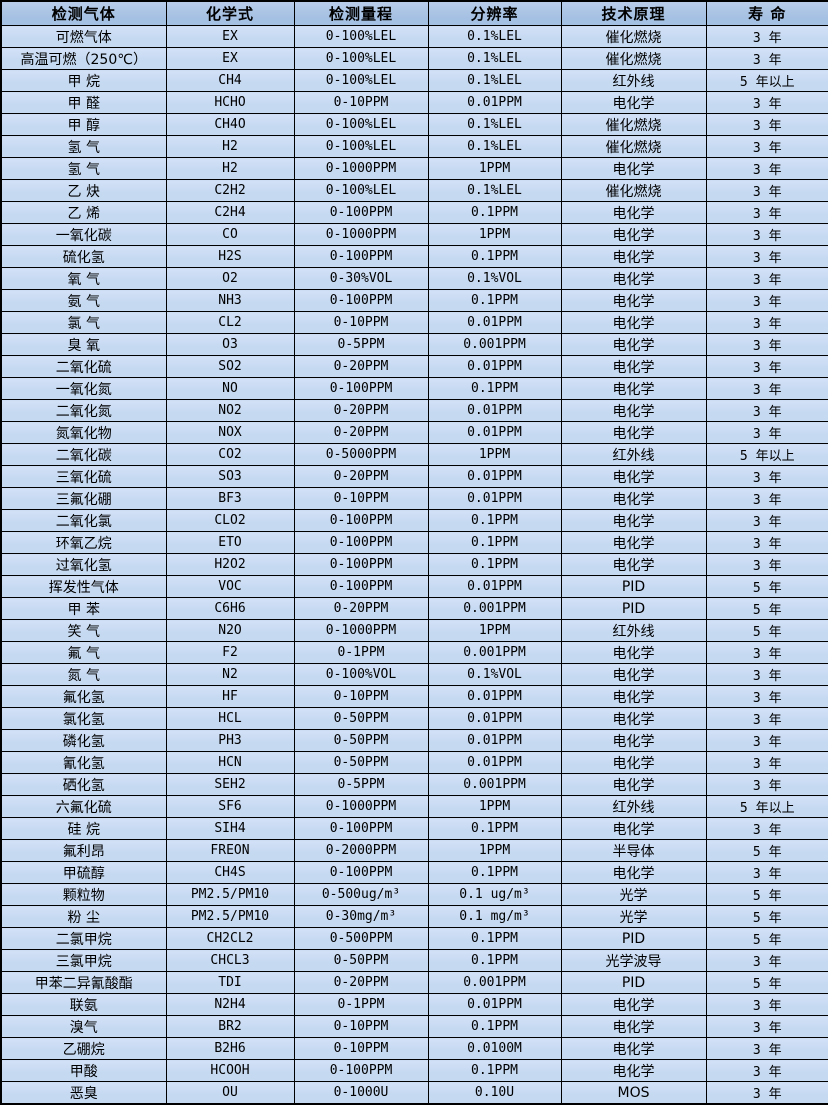  I want to click on cell-gas: 高温可燃（250℃）, so click(83, 58).